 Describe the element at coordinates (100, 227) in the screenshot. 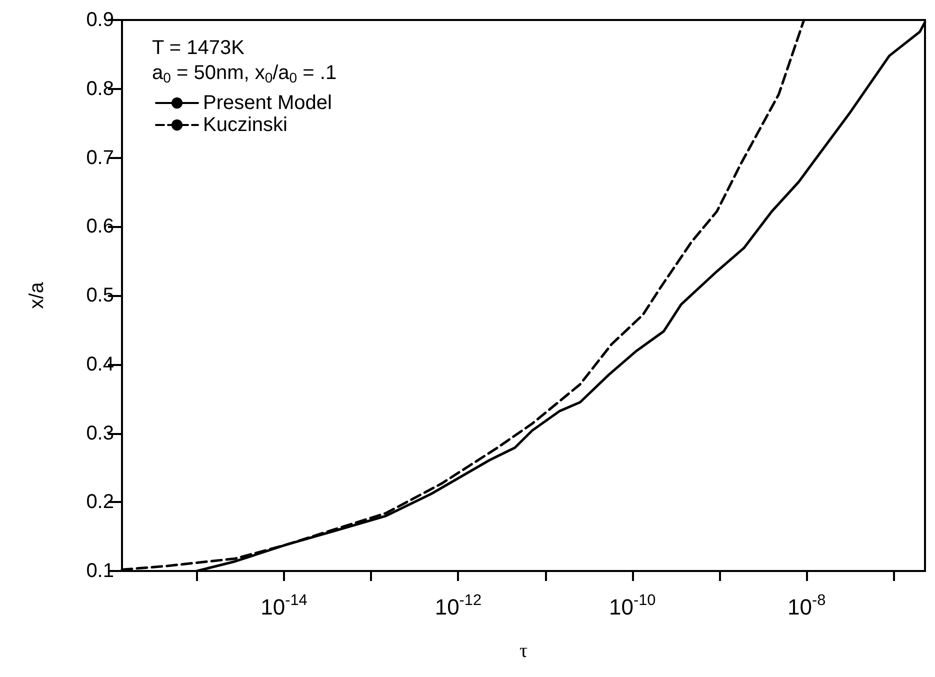

I see `y-tick-label: 0.6` at that location.